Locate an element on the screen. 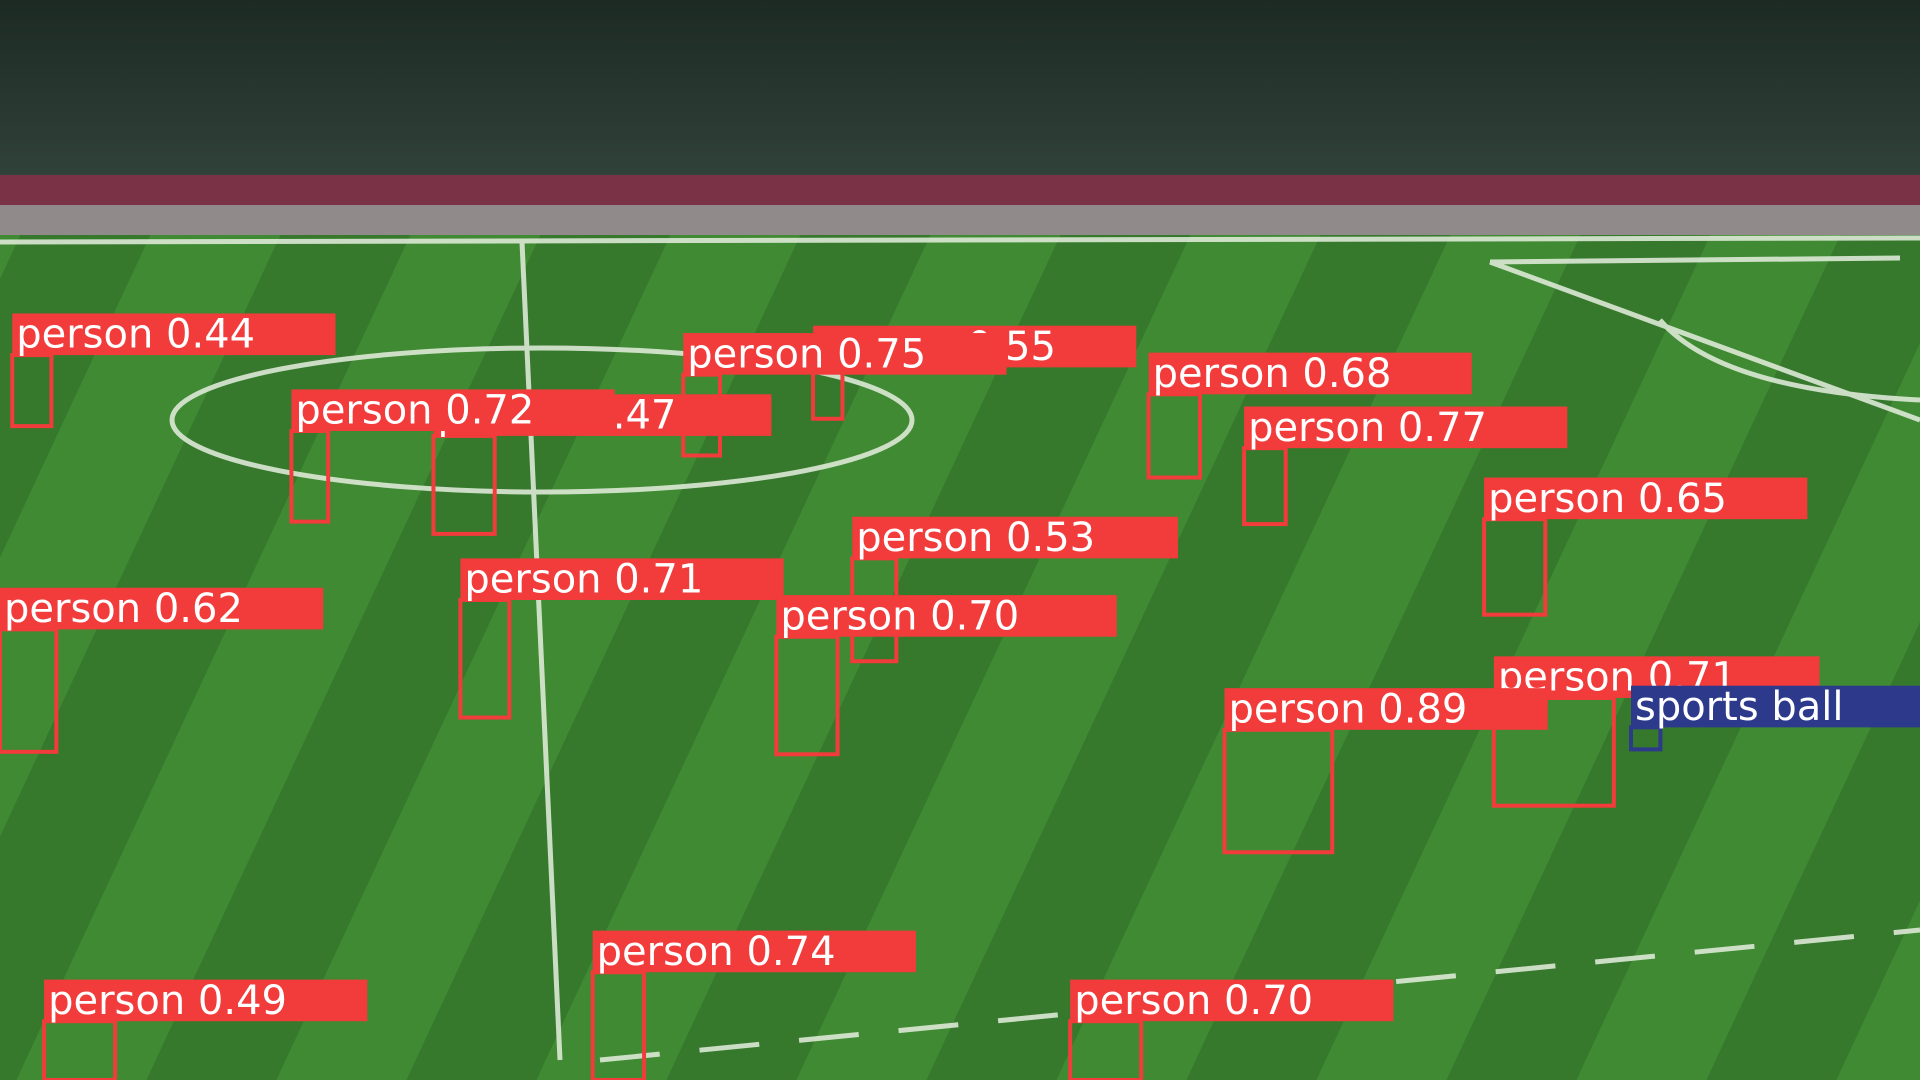 The image size is (1920, 1080). detection-label: person 0.74 is located at coordinates (716, 952).